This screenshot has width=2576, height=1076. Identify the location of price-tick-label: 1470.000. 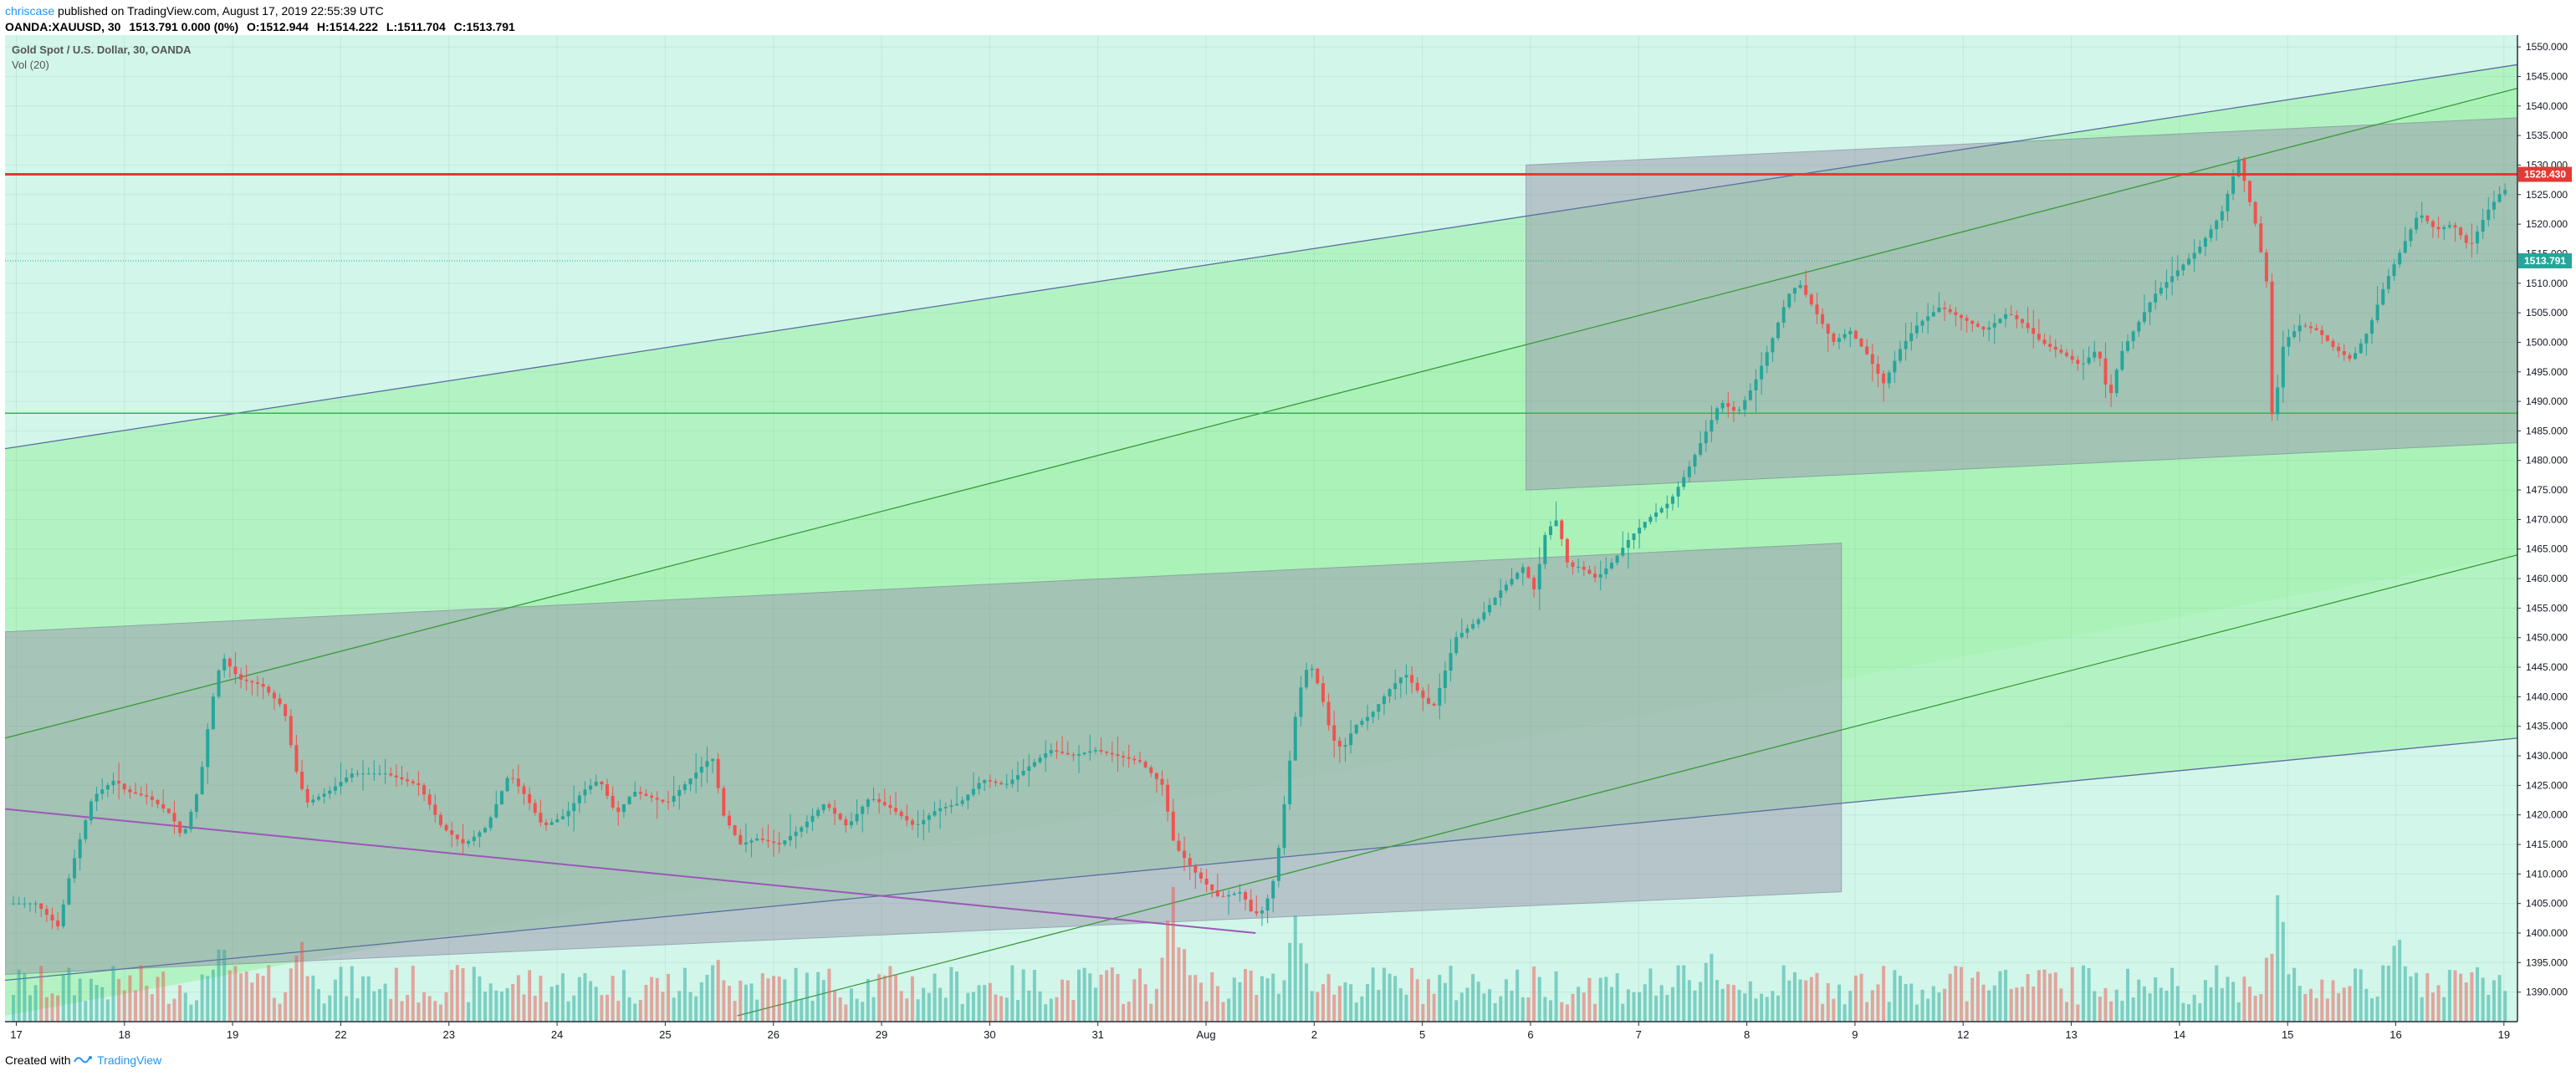
(2547, 519).